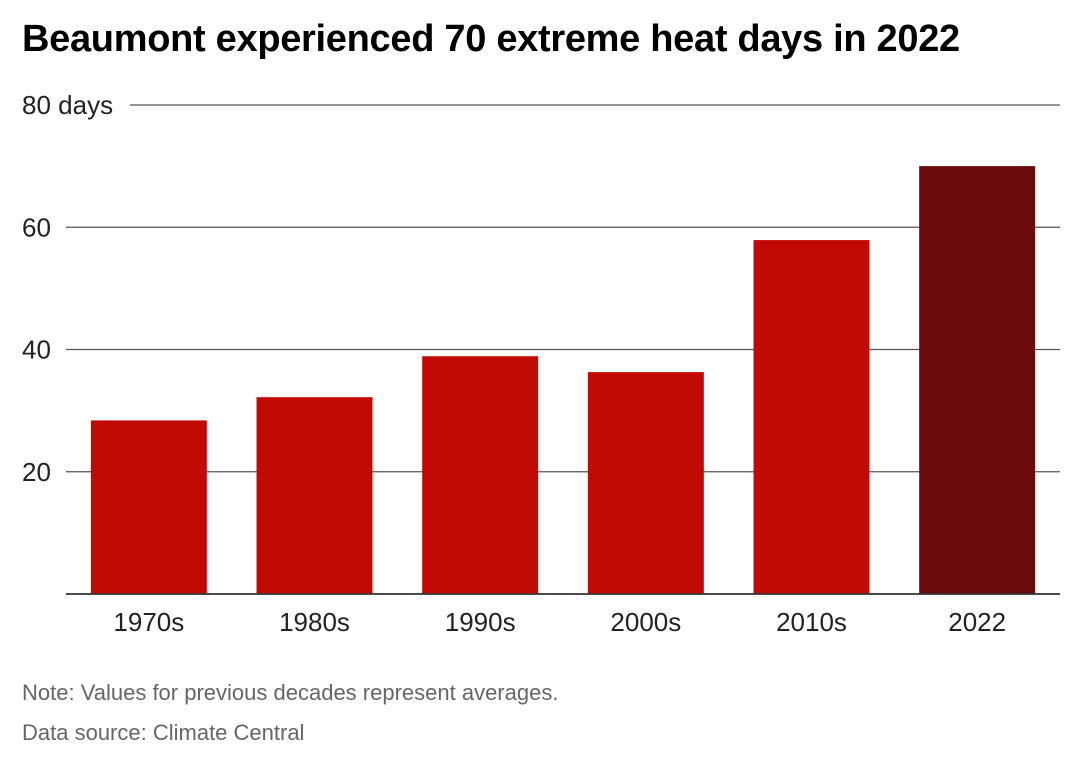 This screenshot has height=770, width=1080. I want to click on y-tick-label: 60, so click(36, 227).